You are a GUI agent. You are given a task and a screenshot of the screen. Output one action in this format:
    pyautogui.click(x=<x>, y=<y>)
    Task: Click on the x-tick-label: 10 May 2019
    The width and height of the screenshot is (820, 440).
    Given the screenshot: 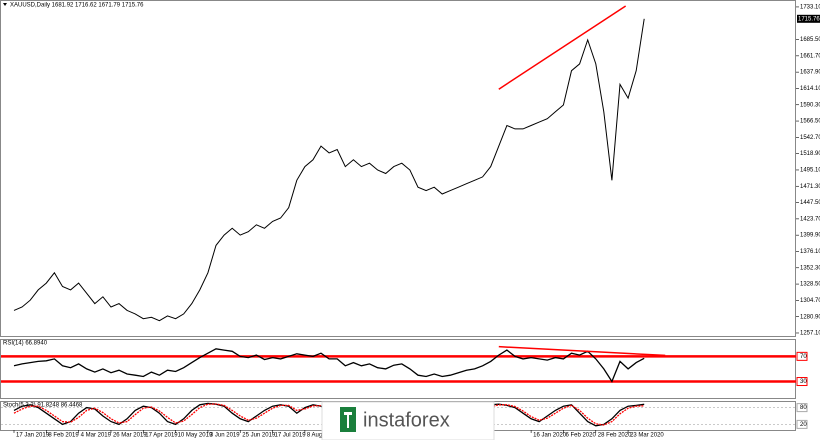 What is the action you would take?
    pyautogui.click(x=195, y=436)
    